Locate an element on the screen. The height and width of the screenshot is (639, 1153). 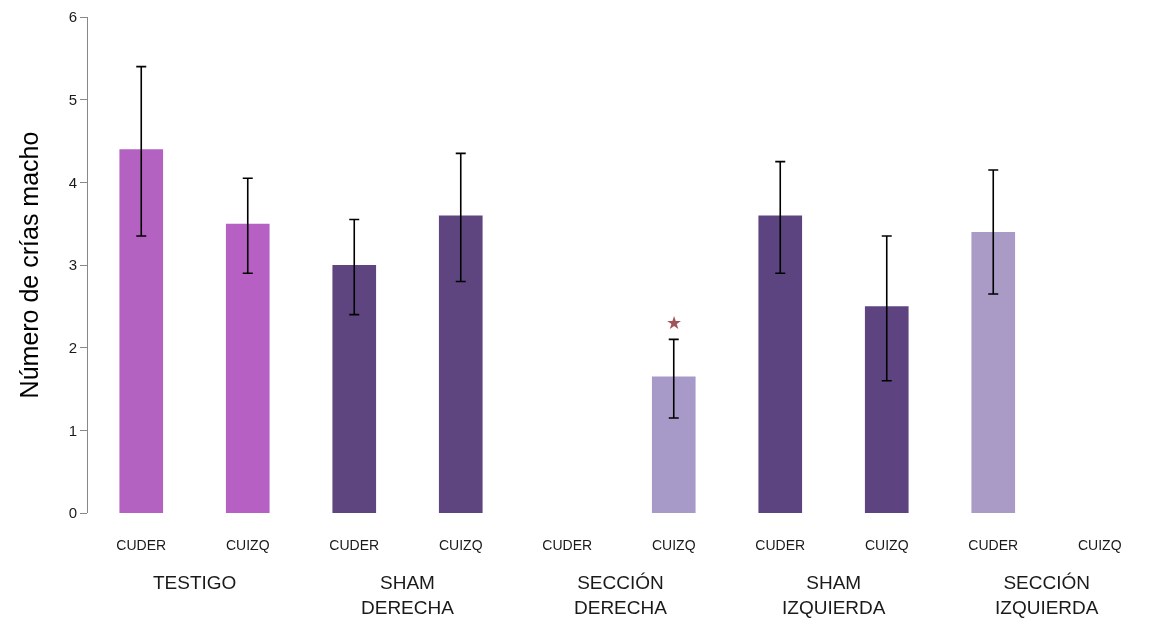
y-tick-label: 1 is located at coordinates (72, 430).